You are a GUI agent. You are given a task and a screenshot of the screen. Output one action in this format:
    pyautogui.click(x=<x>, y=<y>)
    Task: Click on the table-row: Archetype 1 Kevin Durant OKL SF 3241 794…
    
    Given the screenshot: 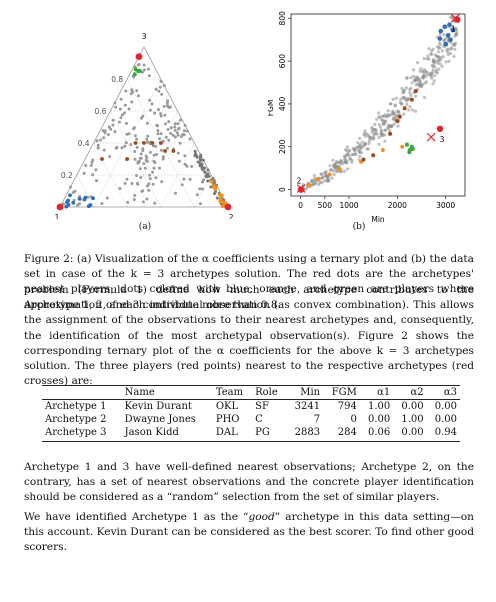 What is the action you would take?
    pyautogui.click(x=251, y=407)
    